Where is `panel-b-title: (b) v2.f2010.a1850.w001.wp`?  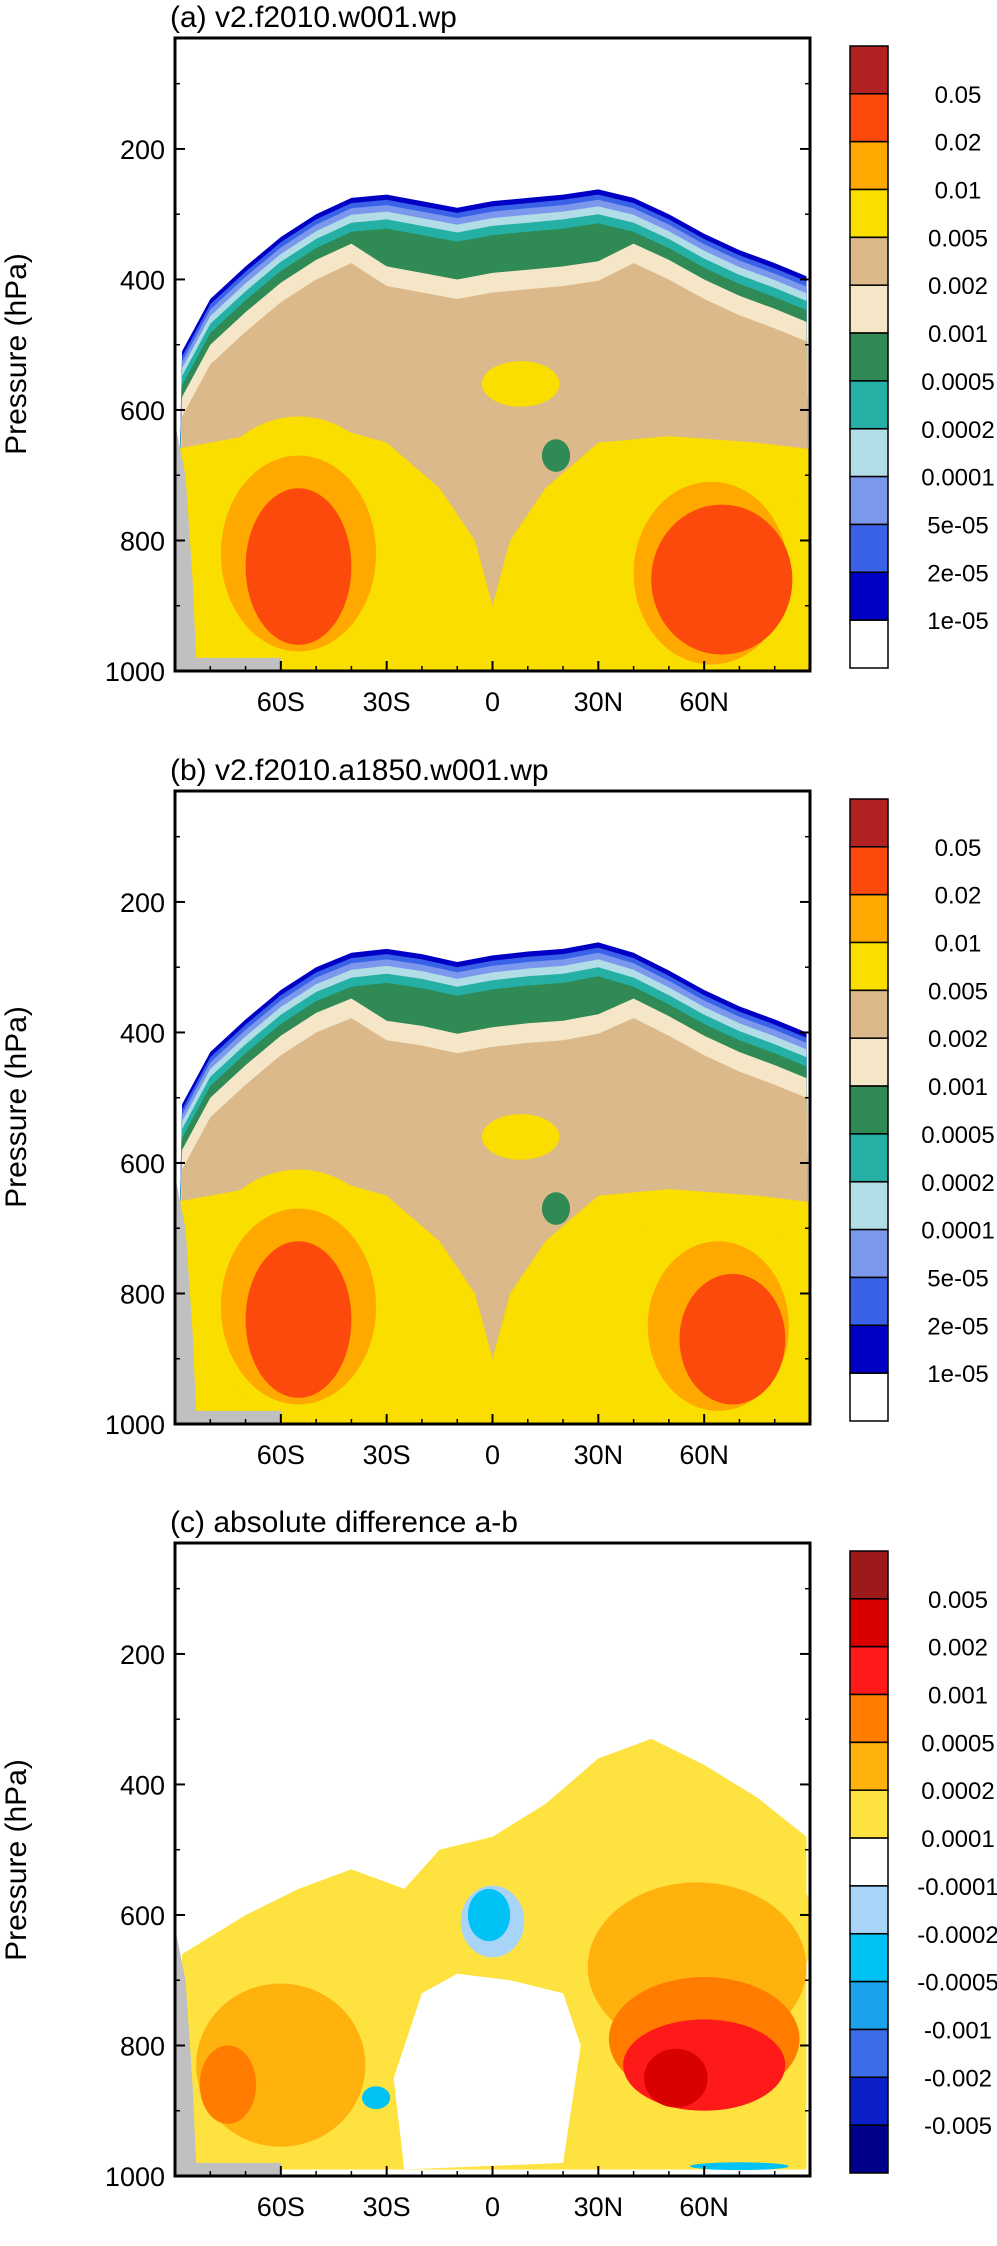
panel-b-title: (b) v2.f2010.a1850.w001.wp is located at coordinates (359, 770).